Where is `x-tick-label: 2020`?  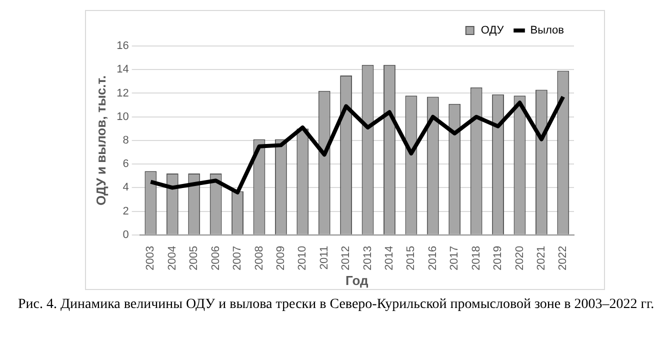
x-tick-label: 2020 is located at coordinates (520, 258).